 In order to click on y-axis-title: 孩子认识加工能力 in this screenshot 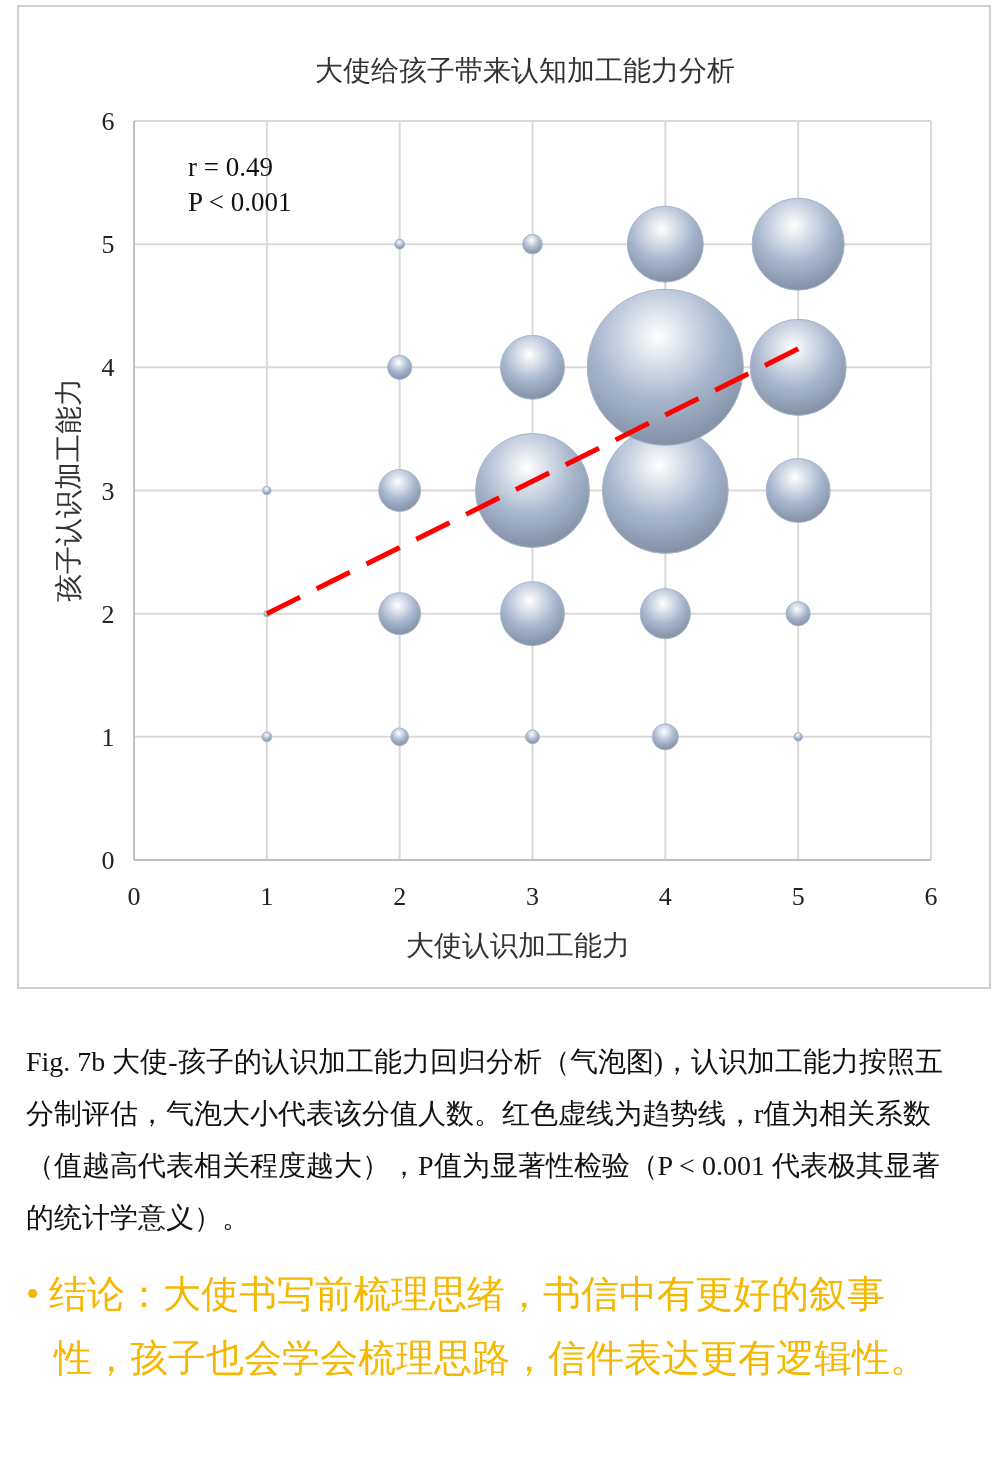, I will do `click(68, 490)`.